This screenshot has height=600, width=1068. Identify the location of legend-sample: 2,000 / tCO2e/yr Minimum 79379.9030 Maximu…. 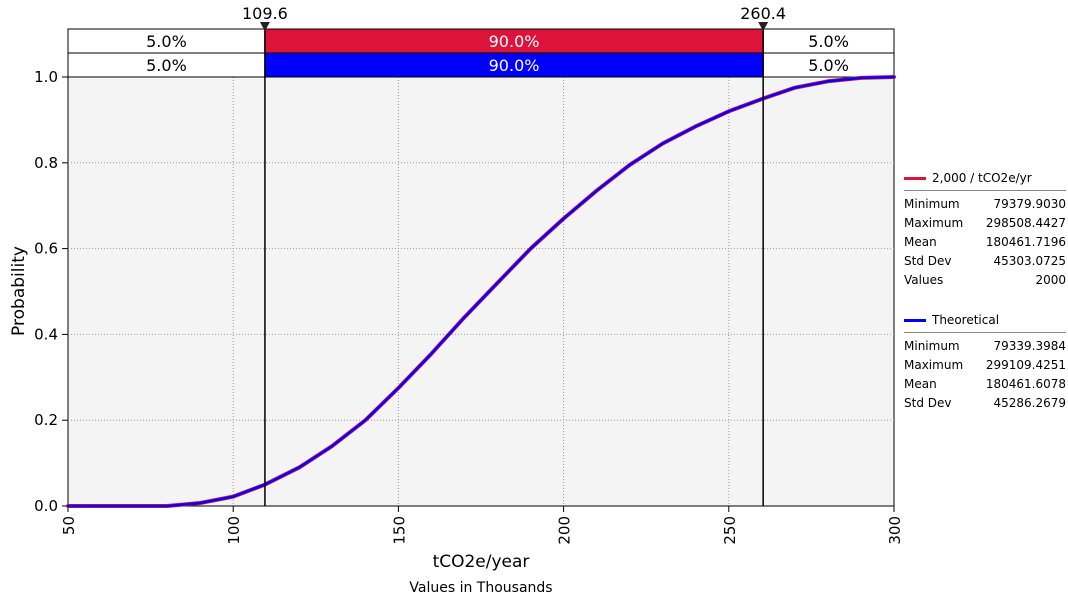
(985, 229).